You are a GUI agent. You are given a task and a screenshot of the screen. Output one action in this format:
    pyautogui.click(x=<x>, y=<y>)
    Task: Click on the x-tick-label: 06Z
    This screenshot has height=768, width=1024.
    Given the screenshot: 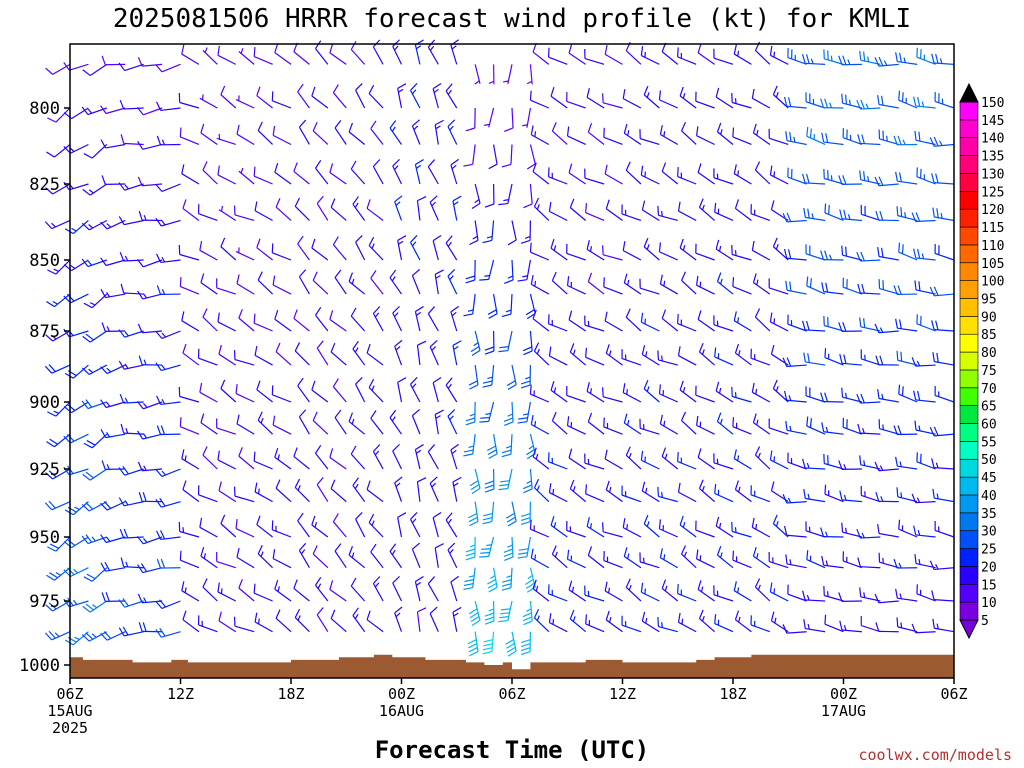 What is the action you would take?
    pyautogui.click(x=953, y=694)
    